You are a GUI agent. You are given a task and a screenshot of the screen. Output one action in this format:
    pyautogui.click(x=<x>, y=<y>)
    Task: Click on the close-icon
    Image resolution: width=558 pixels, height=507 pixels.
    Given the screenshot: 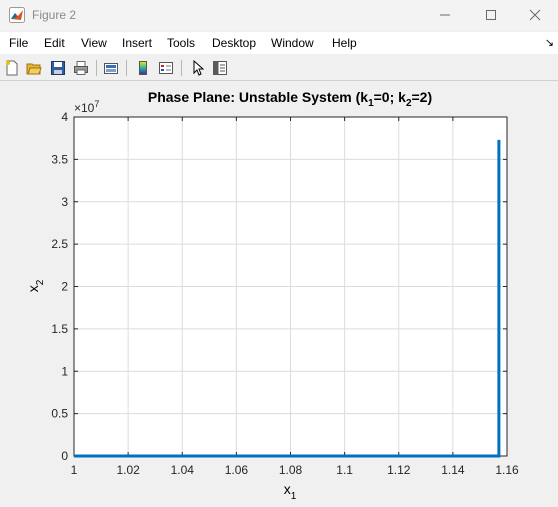 What is the action you would take?
    pyautogui.click(x=535, y=15)
    